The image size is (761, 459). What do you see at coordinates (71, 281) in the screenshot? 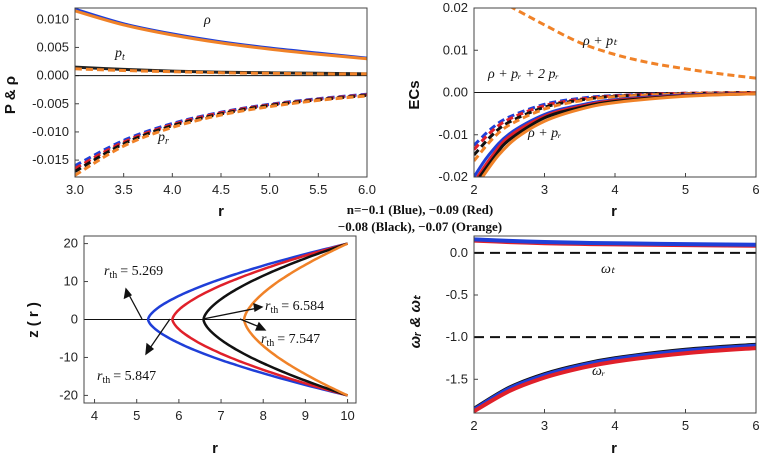
I see `p3-ytick-label: 10` at bounding box center [71, 281].